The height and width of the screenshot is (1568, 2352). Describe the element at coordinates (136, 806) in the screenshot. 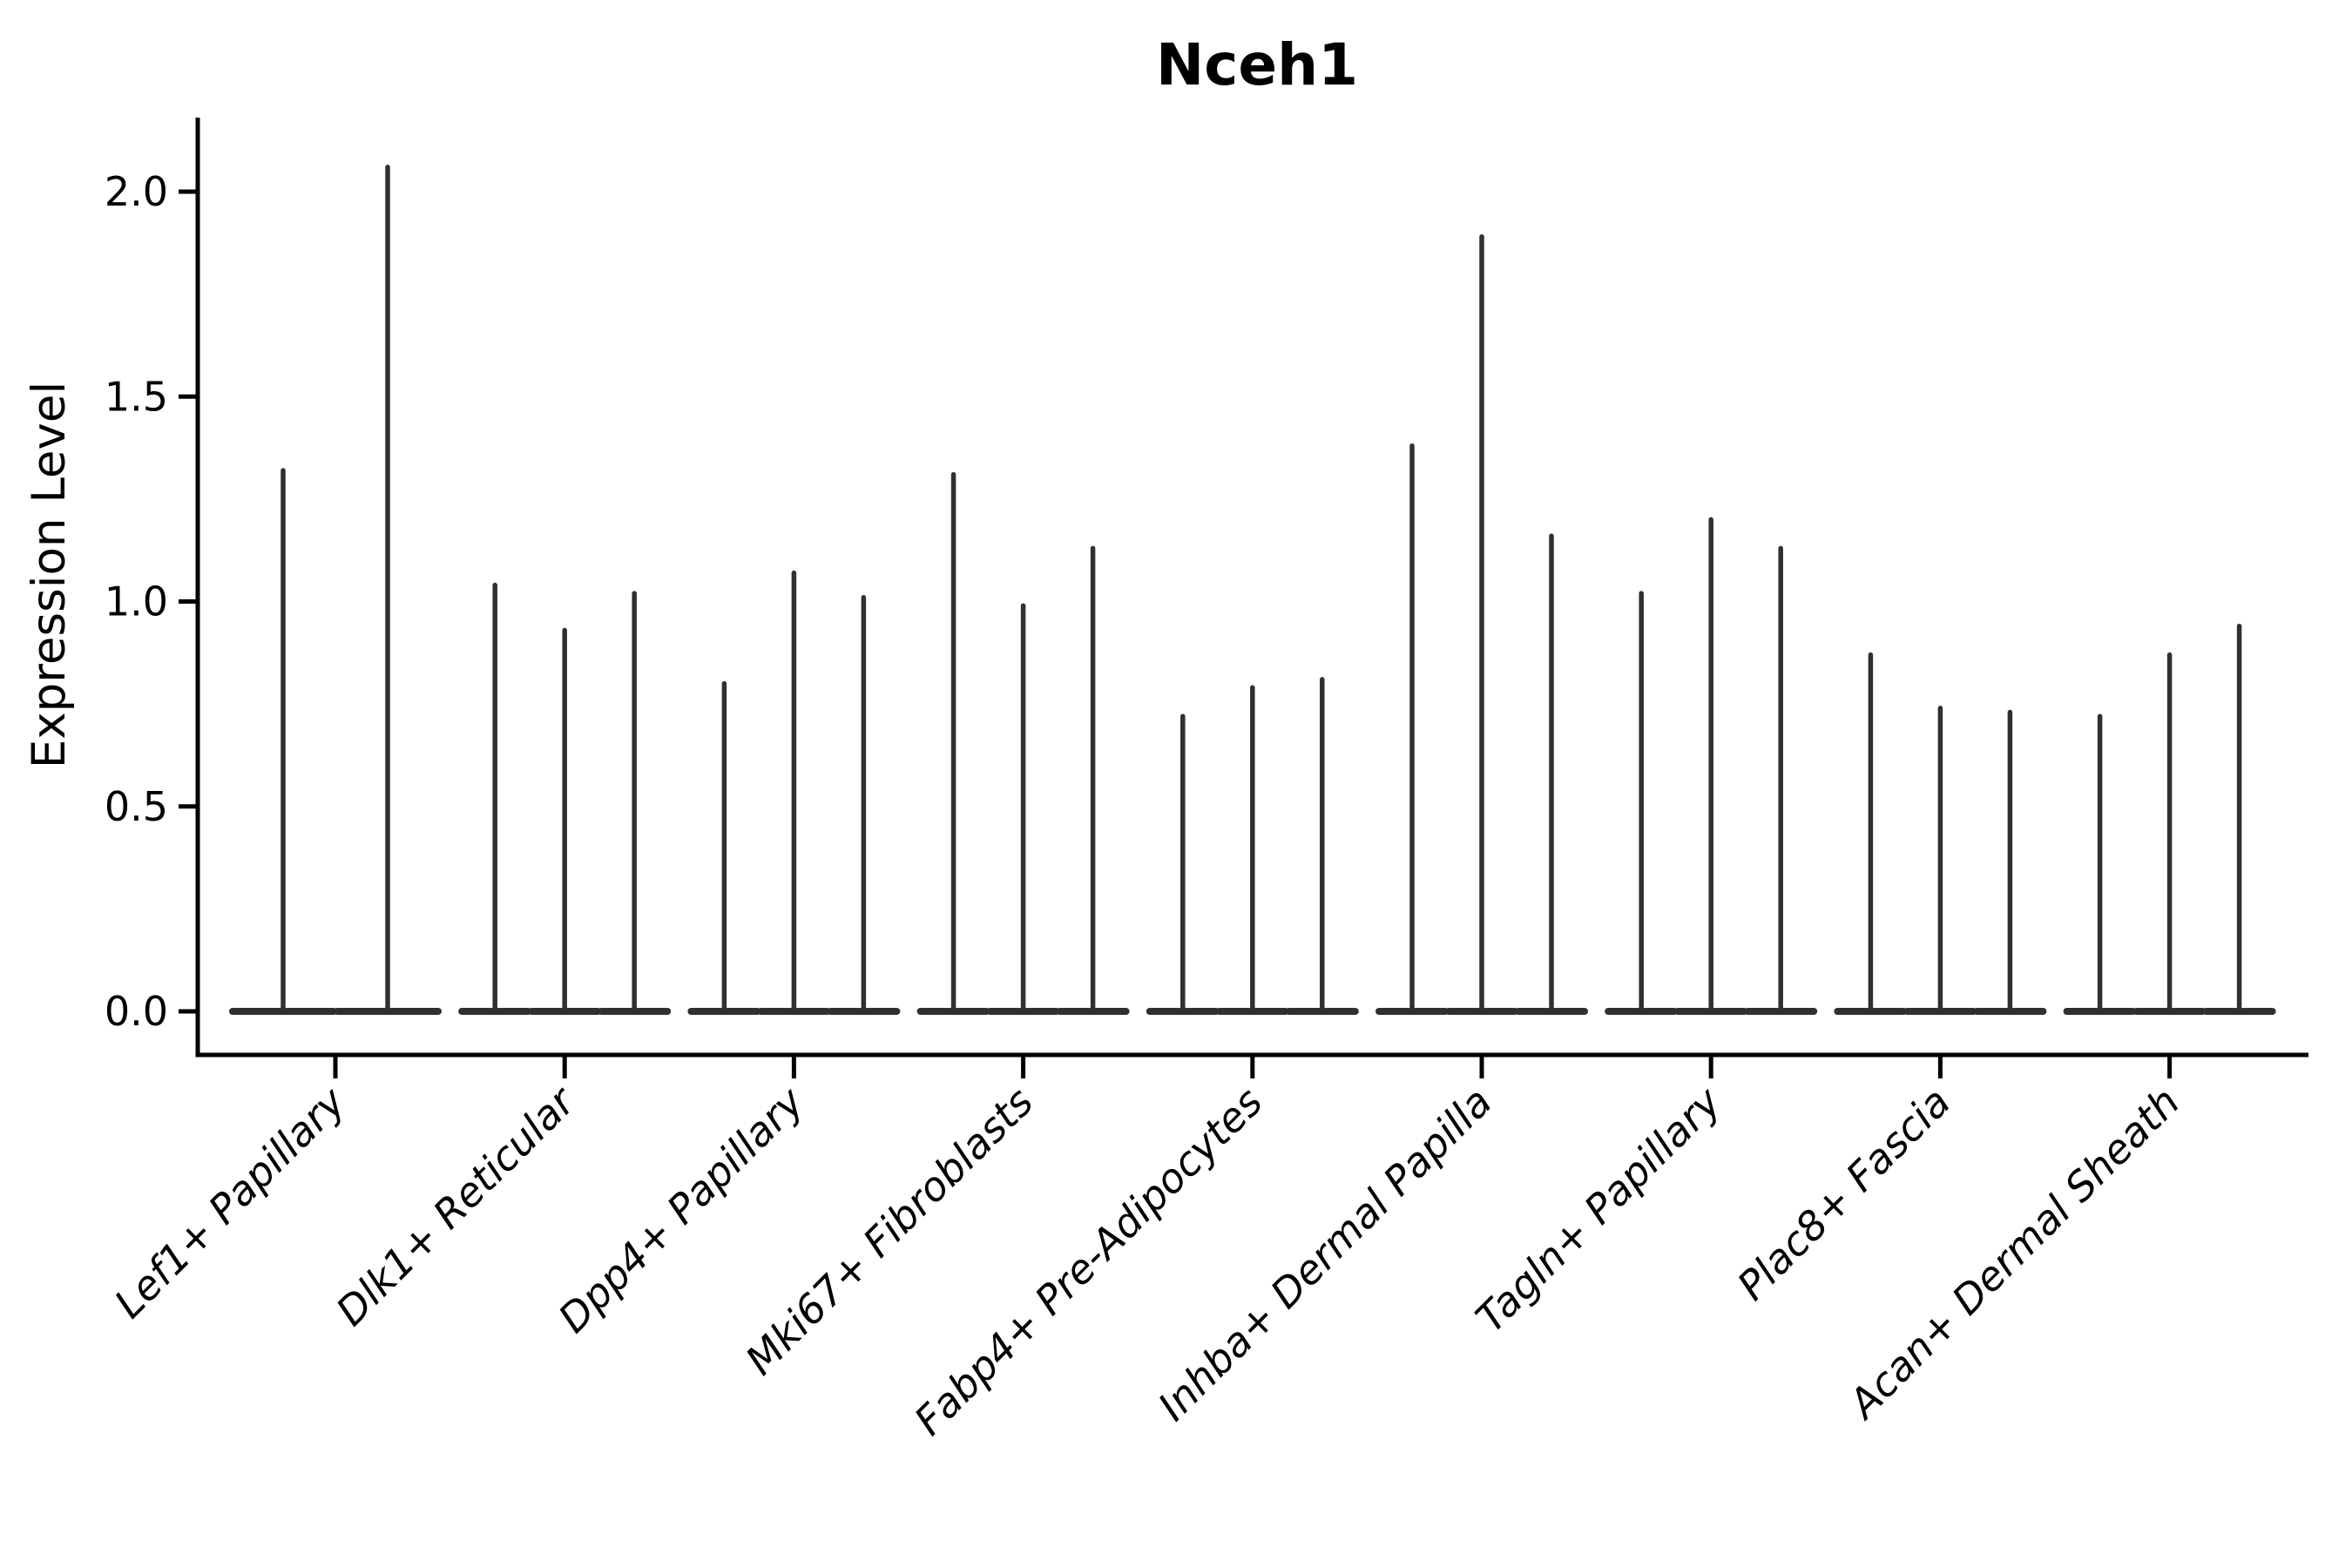

I see `y-tick-label: 0.5` at that location.